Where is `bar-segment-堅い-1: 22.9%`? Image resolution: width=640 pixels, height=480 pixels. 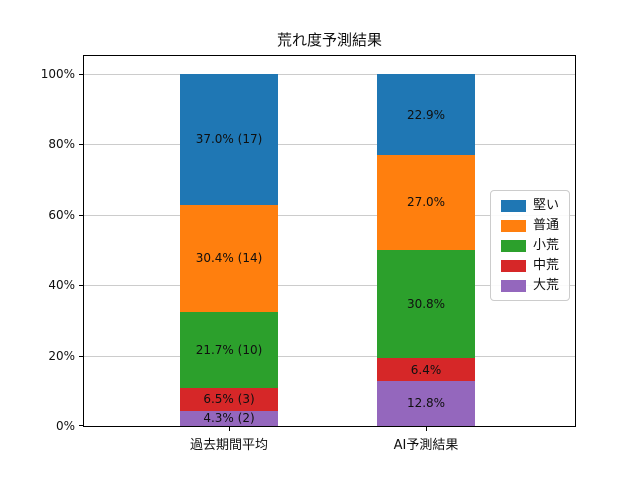 bar-segment-堅い-1: 22.9% is located at coordinates (426, 114).